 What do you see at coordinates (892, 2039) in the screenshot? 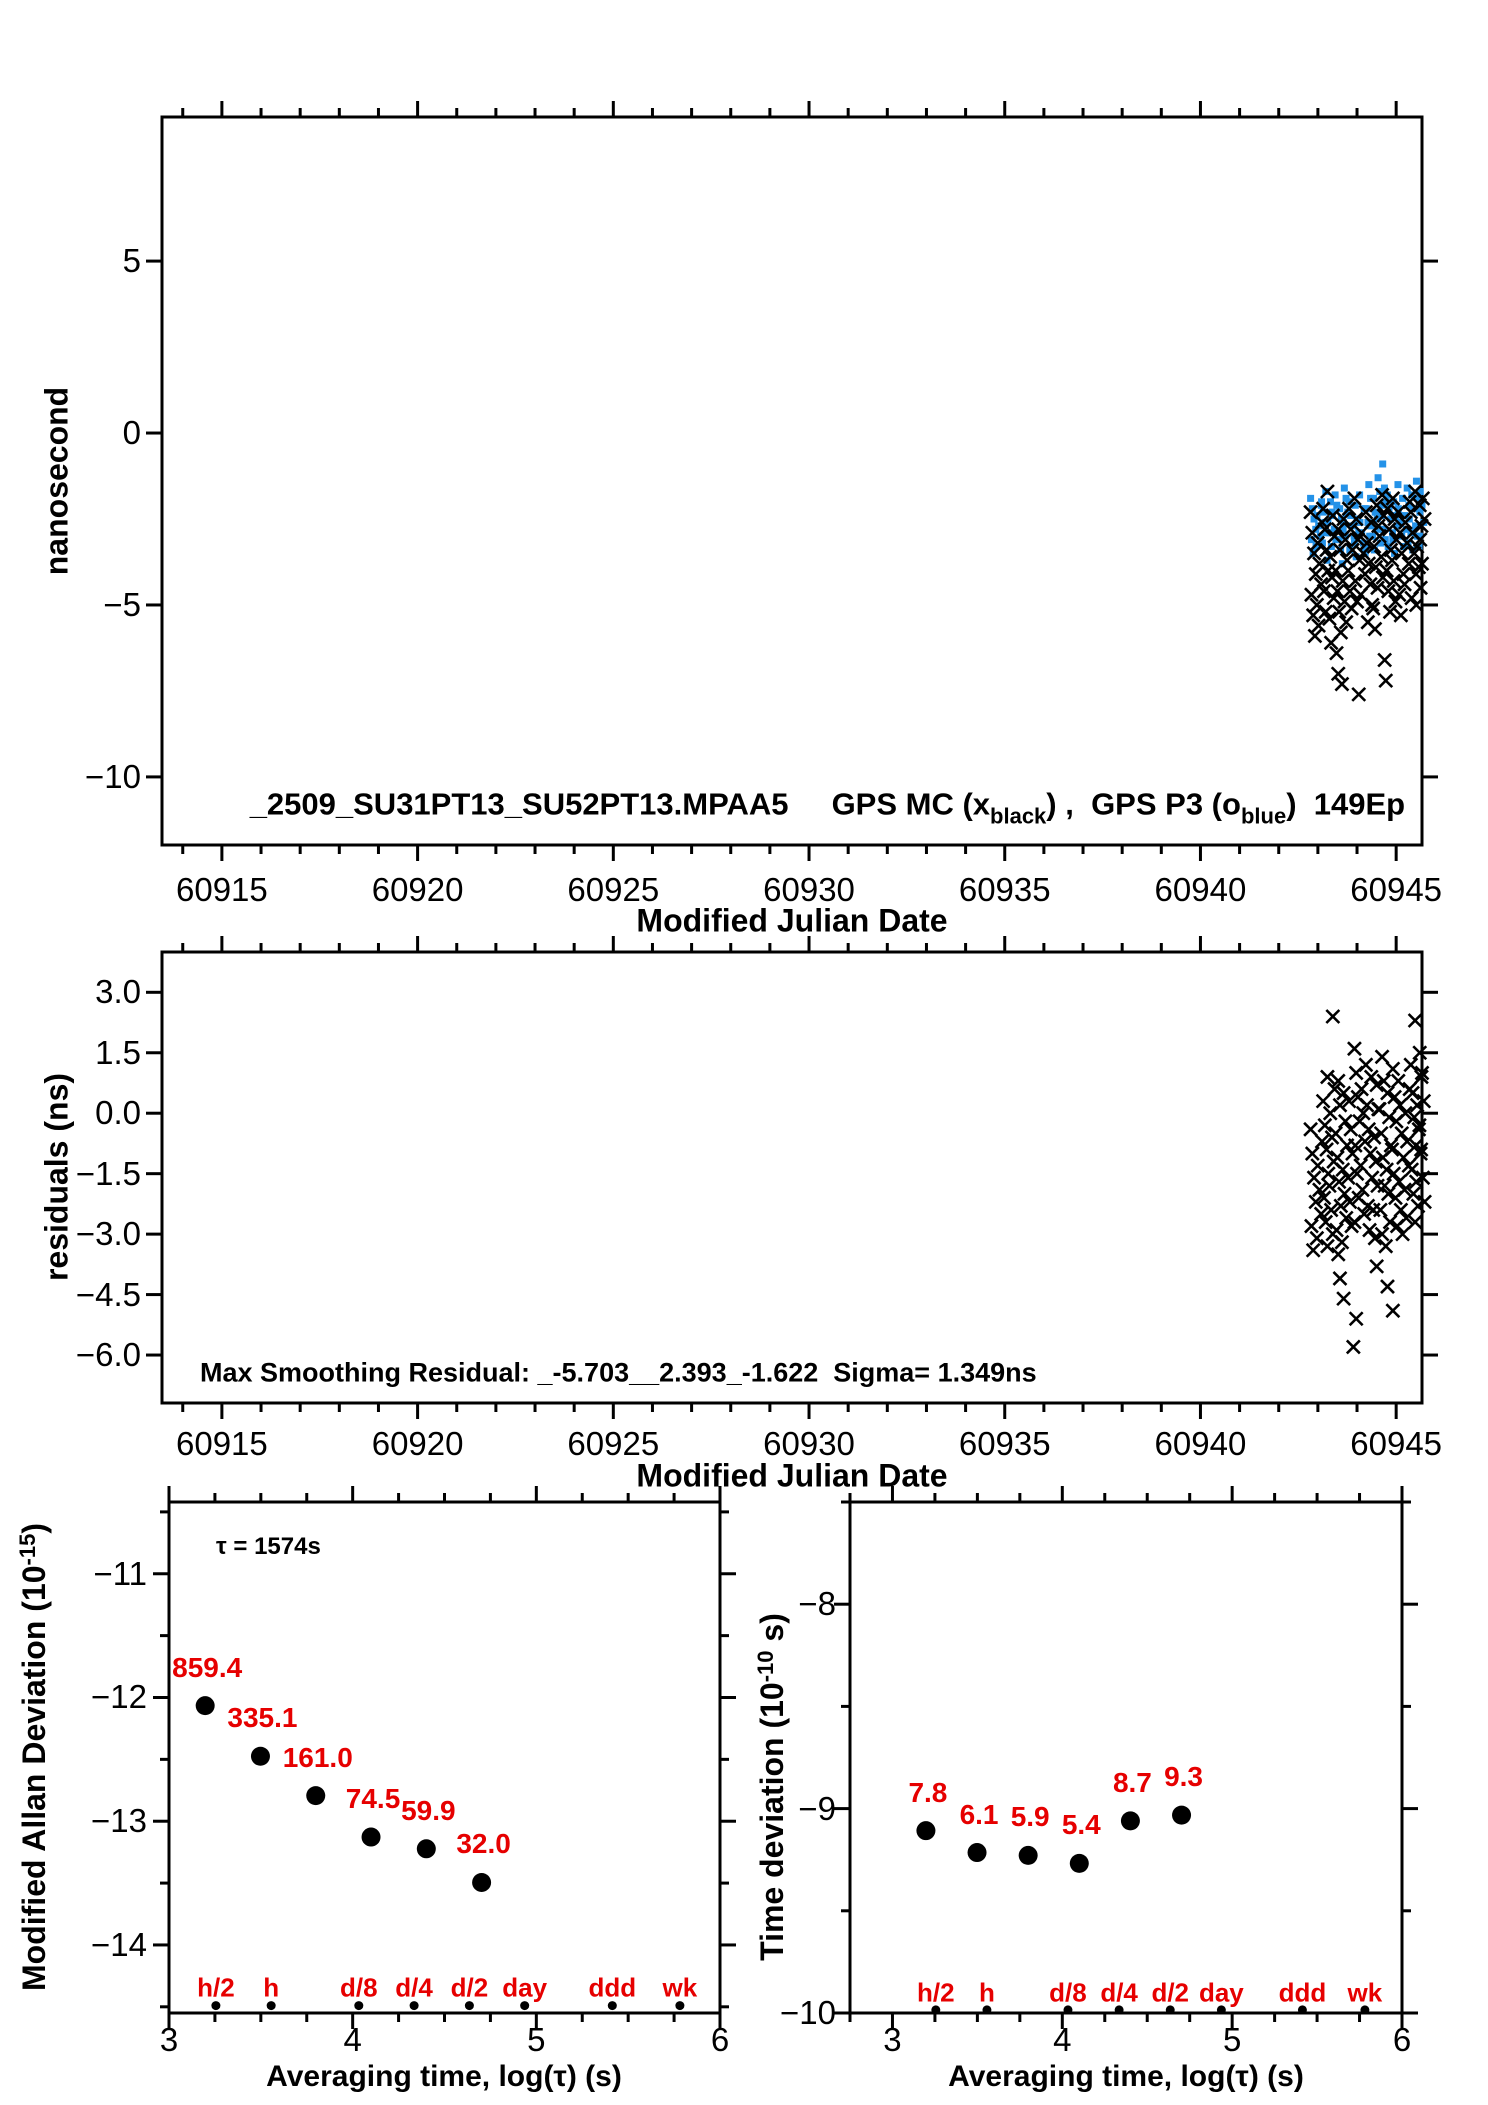
I see `tdev-x-tick-label: 3` at bounding box center [892, 2039].